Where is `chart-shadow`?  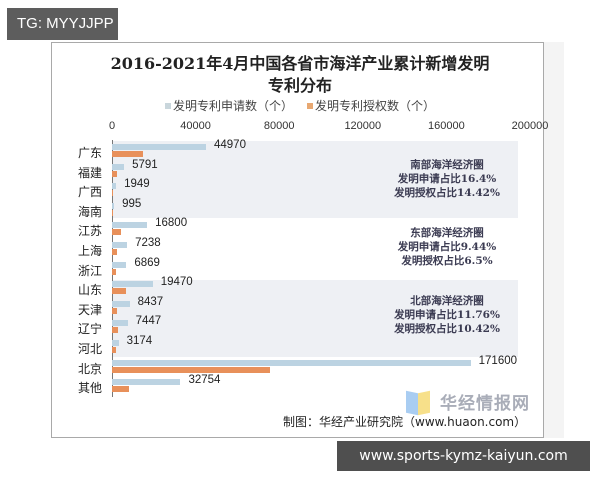
chart-shadow is located at coordinates (554, 240).